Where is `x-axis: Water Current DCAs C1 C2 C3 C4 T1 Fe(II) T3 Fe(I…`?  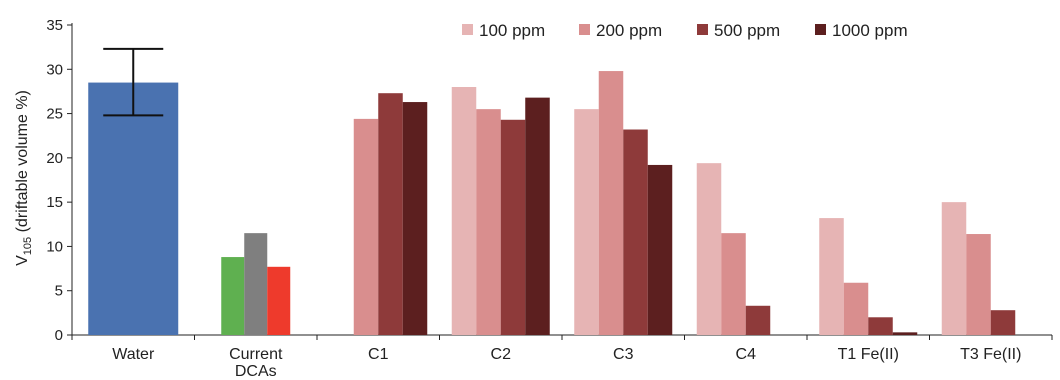 x-axis: Water Current DCAs C1 C2 C3 C4 T1 Fe(II) T3 Fe(I… is located at coordinates (562, 357).